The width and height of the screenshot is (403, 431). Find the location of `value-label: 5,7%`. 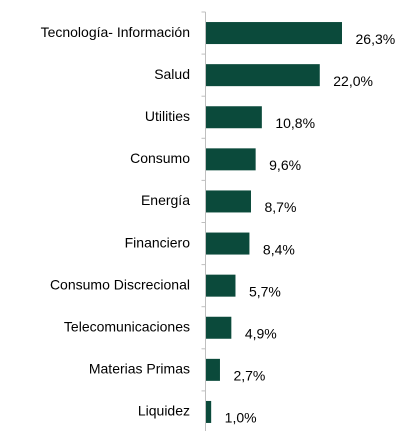

value-label: 5,7% is located at coordinates (265, 291).